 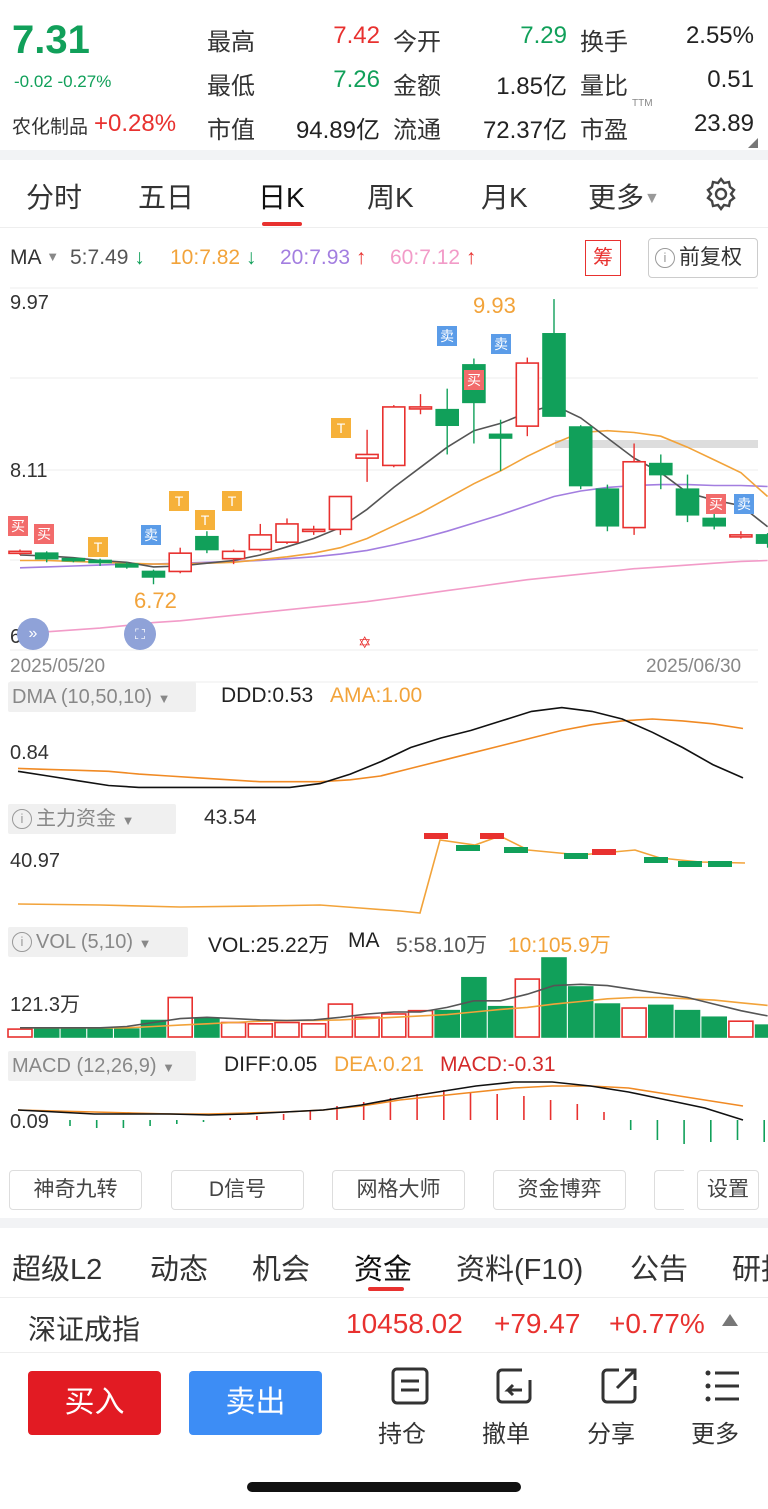 What do you see at coordinates (365, 643) in the screenshot?
I see `event-star-icon: ✡` at bounding box center [365, 643].